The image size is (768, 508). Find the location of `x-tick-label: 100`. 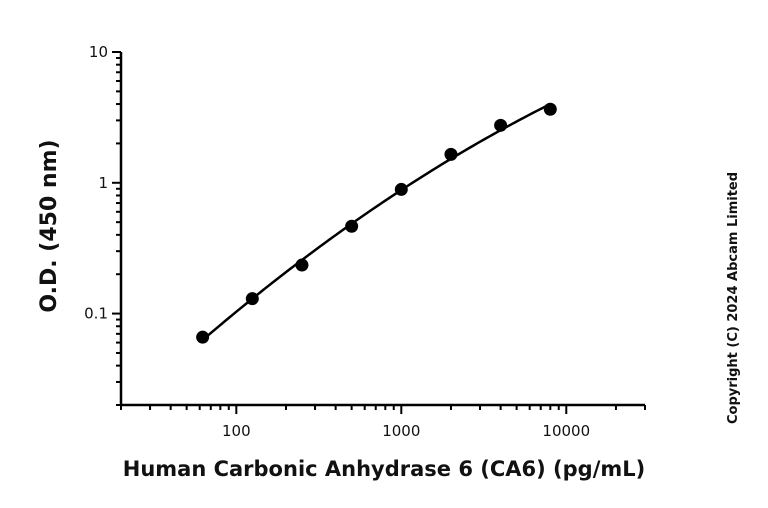

x-tick-label: 100 is located at coordinates (236, 431).